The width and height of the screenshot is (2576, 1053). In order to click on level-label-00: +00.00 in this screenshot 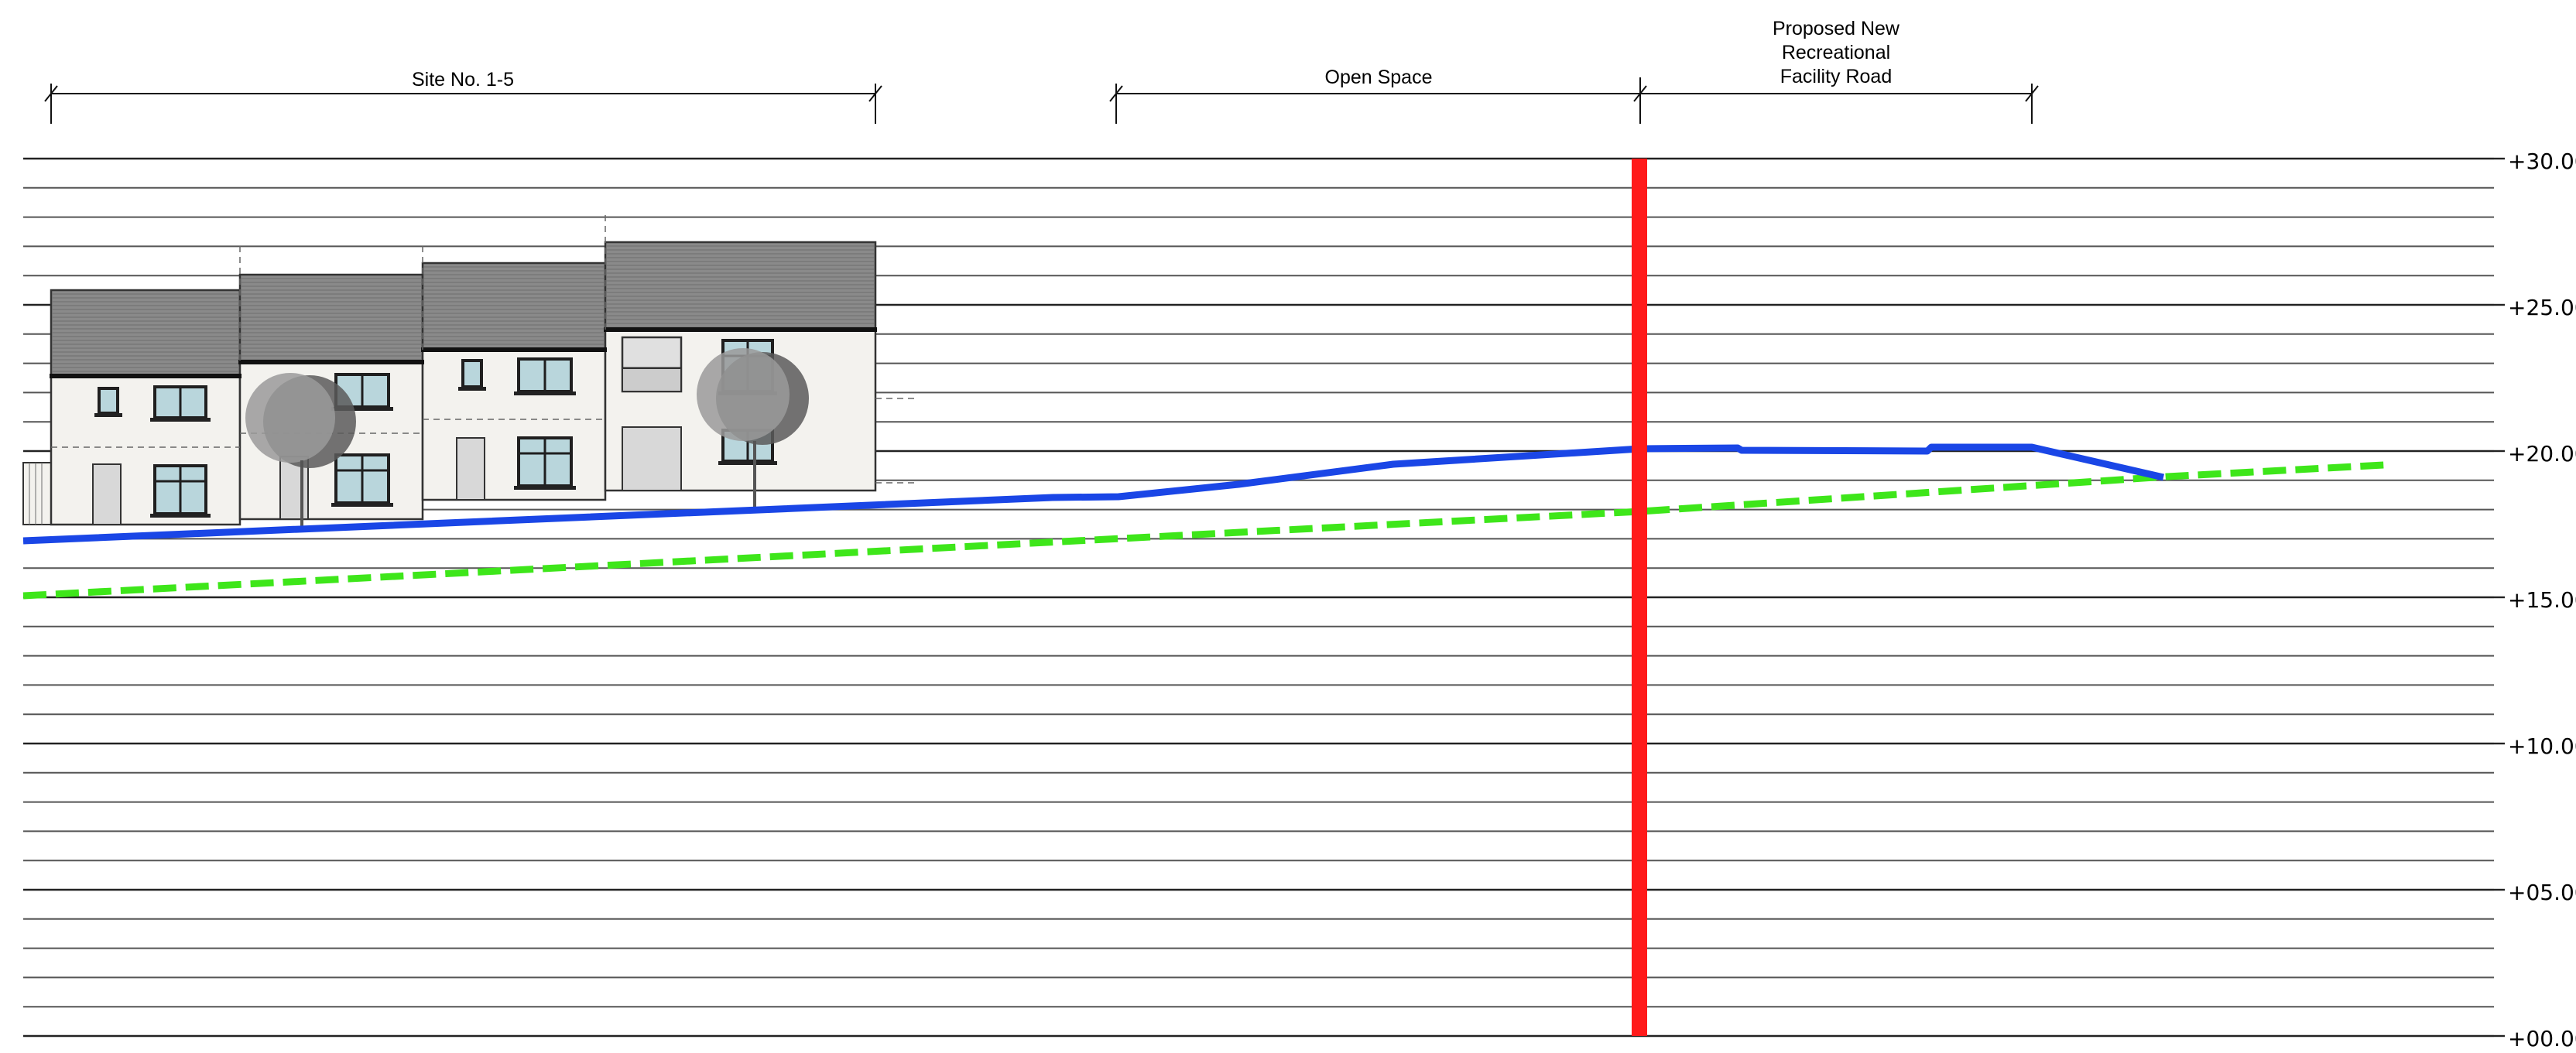, I will do `click(2542, 1038)`.